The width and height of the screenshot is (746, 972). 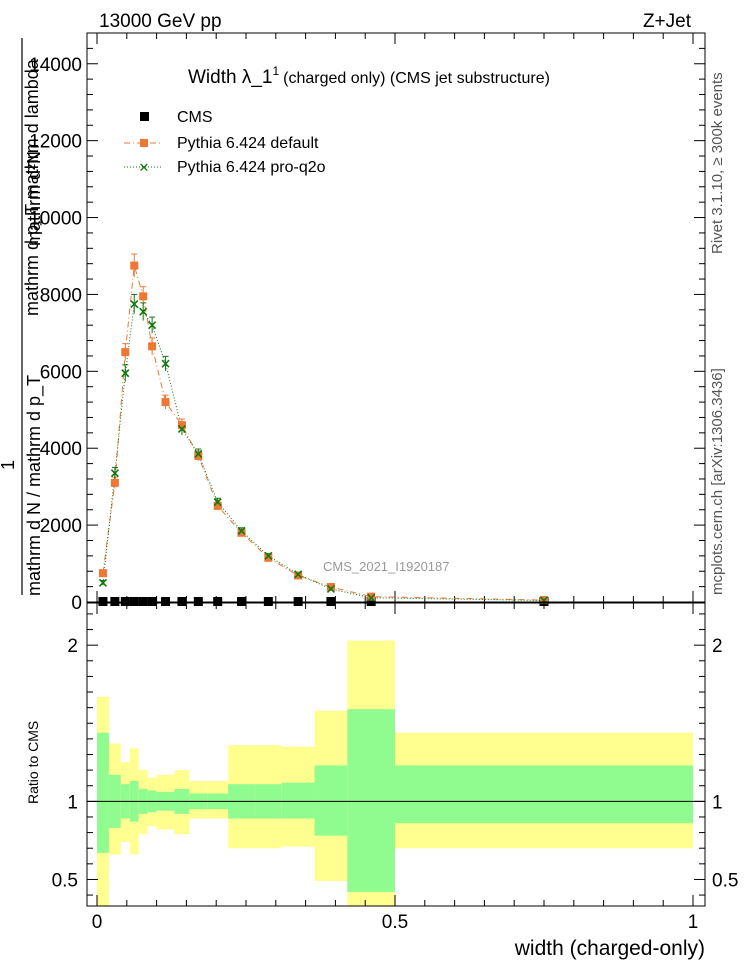 What do you see at coordinates (76, 603) in the screenshot?
I see `y-tick-label: 0` at bounding box center [76, 603].